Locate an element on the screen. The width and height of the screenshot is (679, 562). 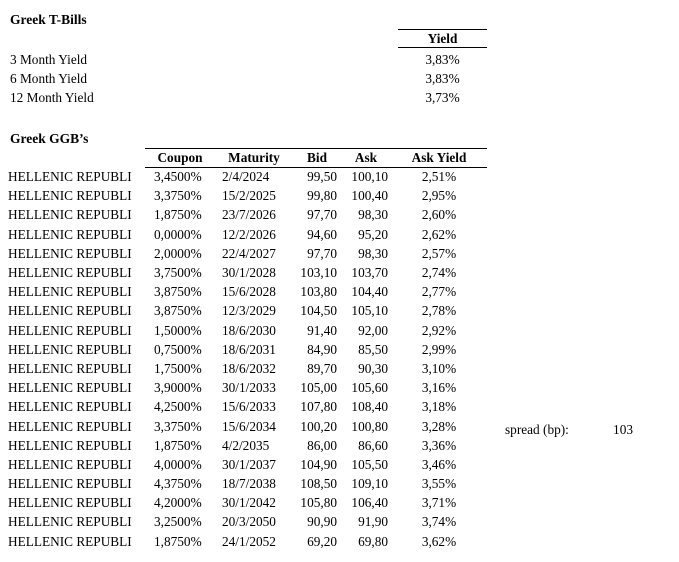
ggb-header-coupon: Coupon is located at coordinates (180, 158).